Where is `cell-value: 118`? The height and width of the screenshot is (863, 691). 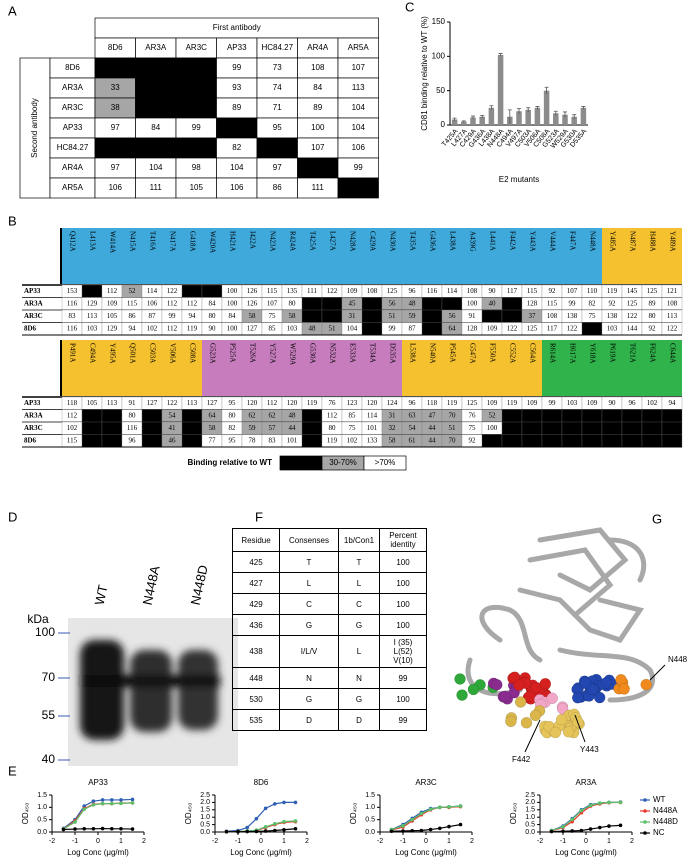
cell-value: 118 is located at coordinates (432, 403).